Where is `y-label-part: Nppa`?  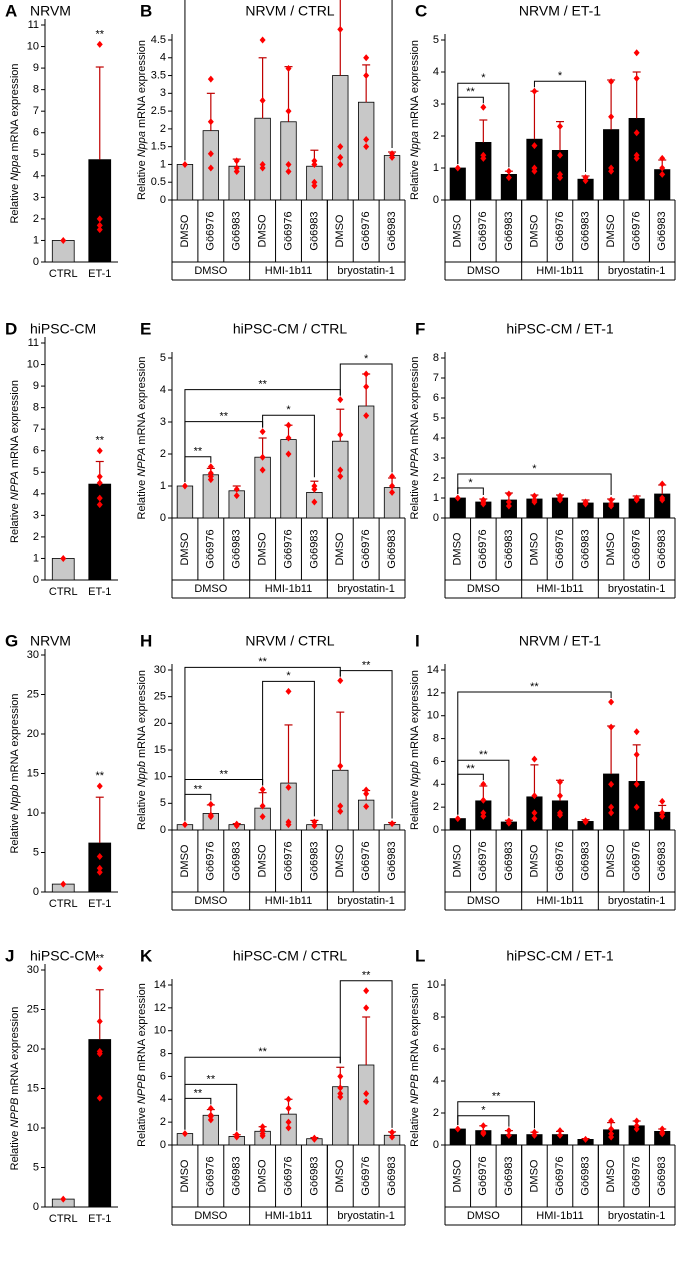 y-label-part: Nppa is located at coordinates (15, 168).